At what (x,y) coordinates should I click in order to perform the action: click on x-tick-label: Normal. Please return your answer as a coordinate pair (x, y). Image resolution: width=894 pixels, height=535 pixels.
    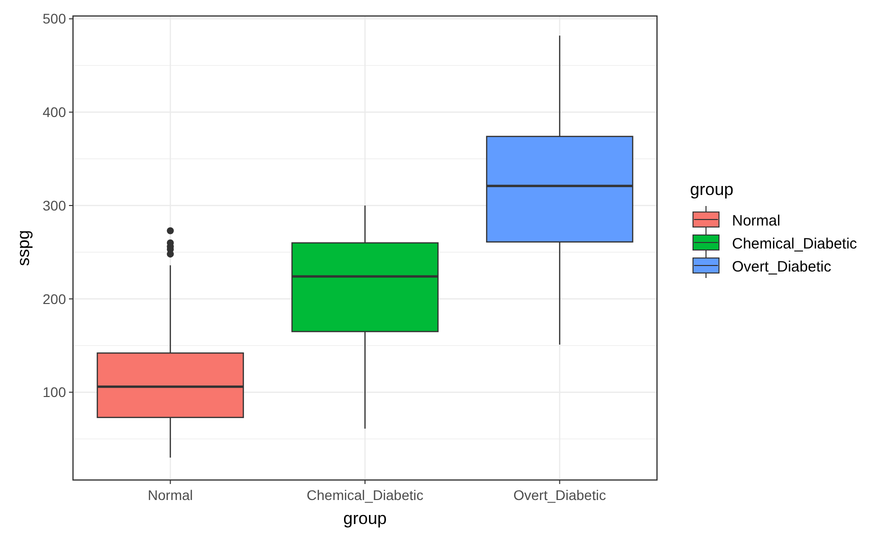
    Looking at the image, I should click on (170, 495).